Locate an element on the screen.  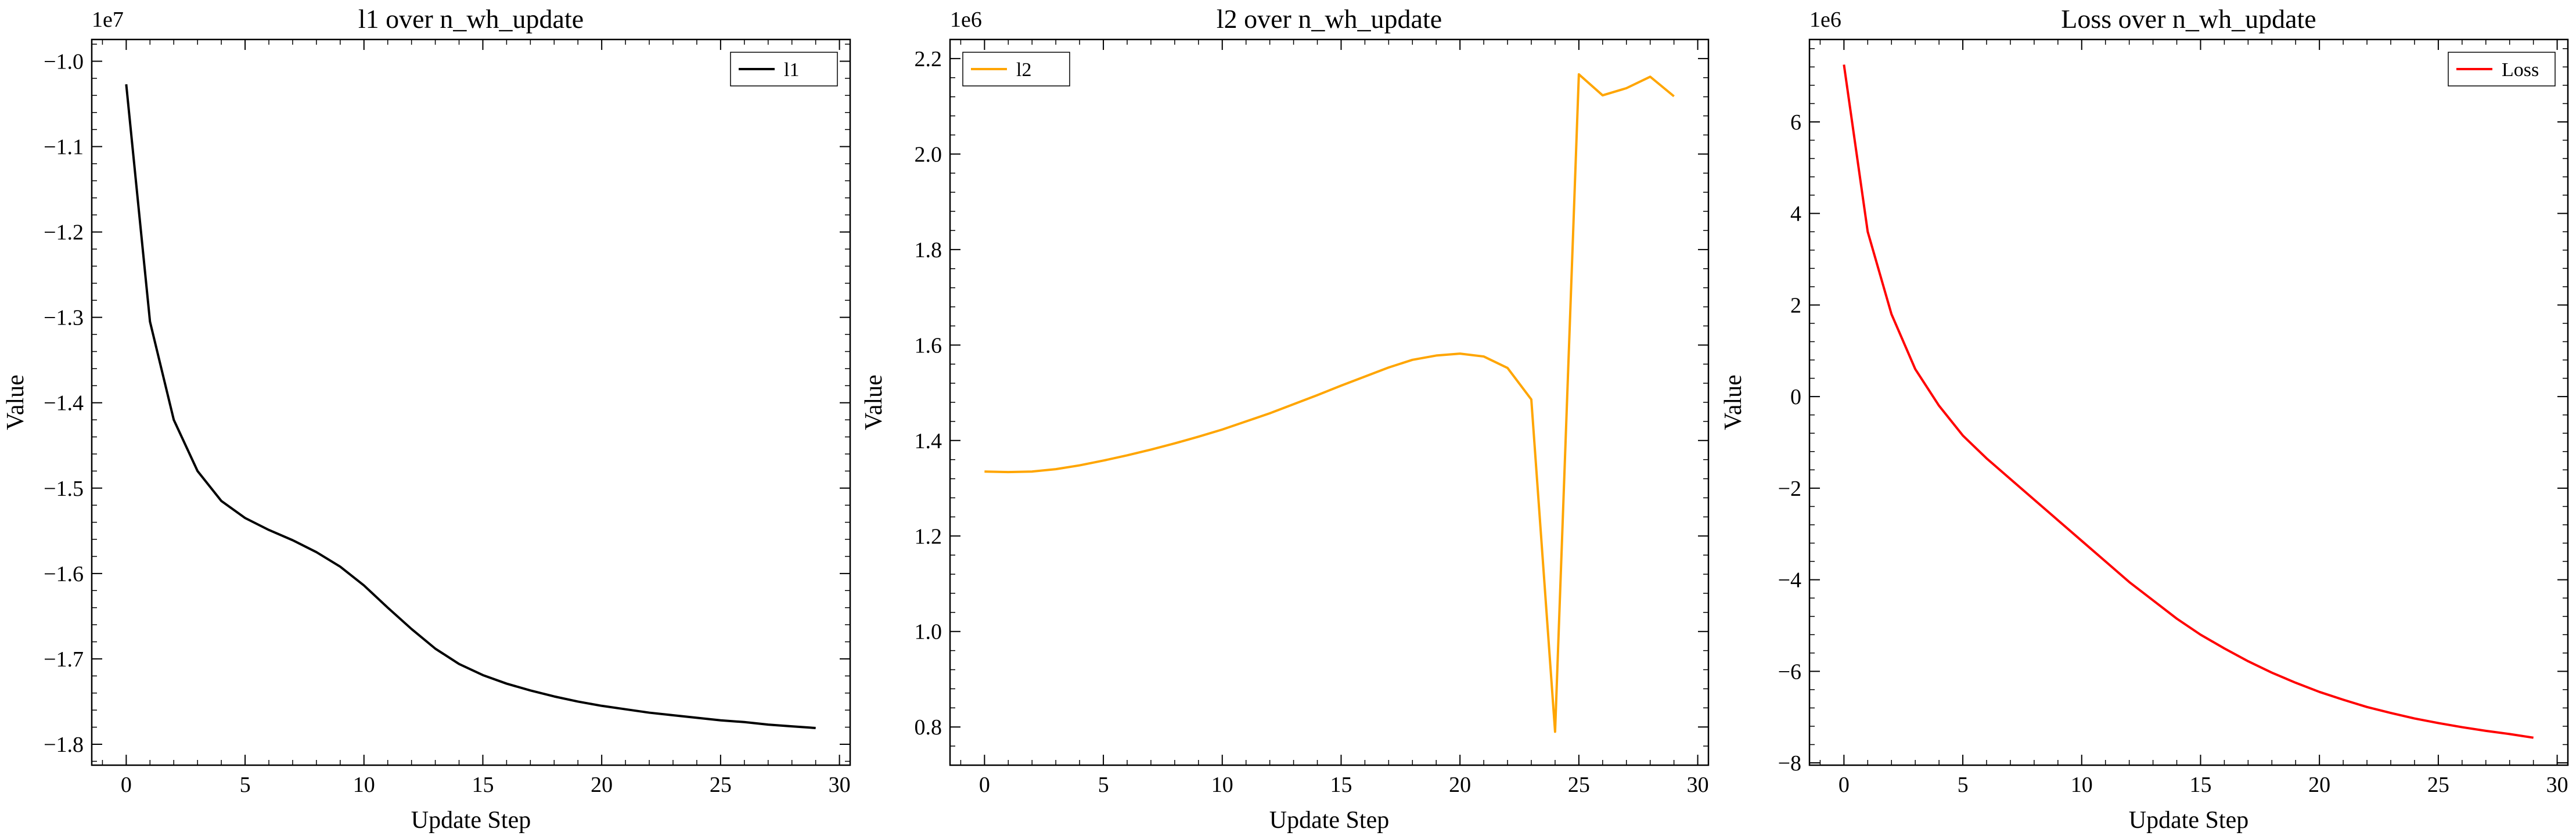
y-tick-label-loss: −4 is located at coordinates (1789, 581).